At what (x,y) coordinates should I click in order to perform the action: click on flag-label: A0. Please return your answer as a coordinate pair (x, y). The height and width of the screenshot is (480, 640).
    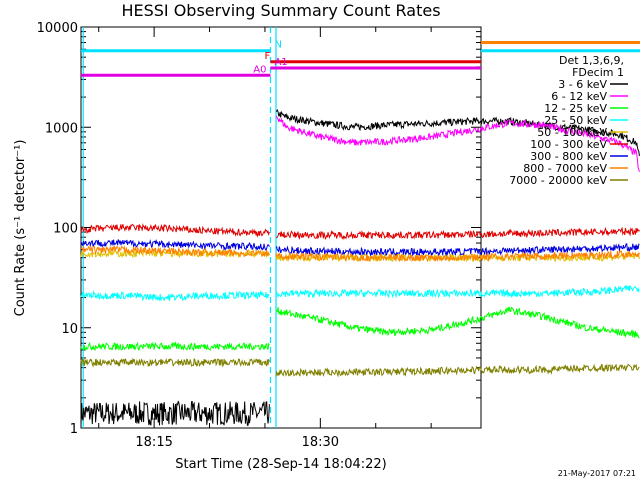
    Looking at the image, I should click on (259, 69).